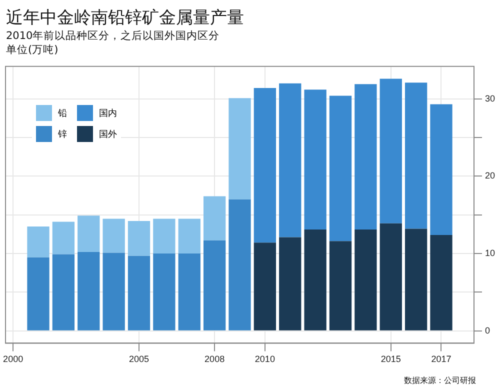 The height and width of the screenshot is (389, 500). What do you see at coordinates (13, 359) in the screenshot?
I see `x-tick-label: 2000` at bounding box center [13, 359].